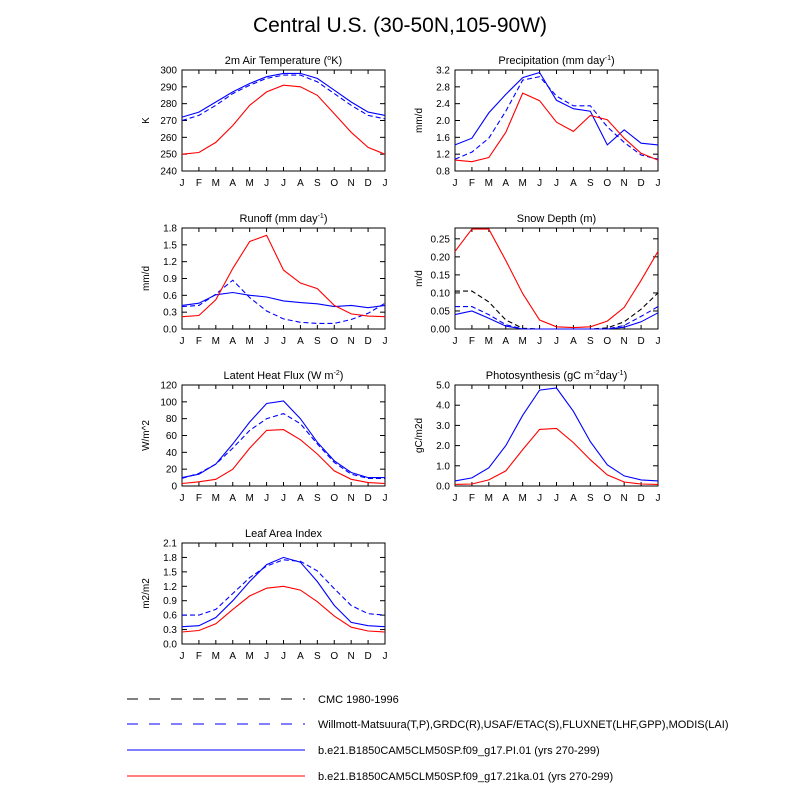 The image size is (800, 800). I want to click on y-tick-label: 300, so click(168, 71).